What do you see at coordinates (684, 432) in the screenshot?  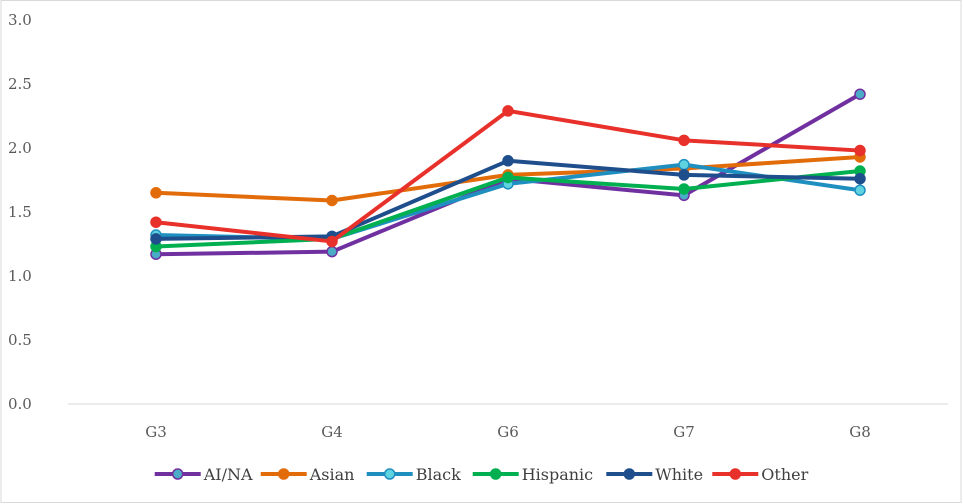 I see `x-tick-label: G7` at bounding box center [684, 432].